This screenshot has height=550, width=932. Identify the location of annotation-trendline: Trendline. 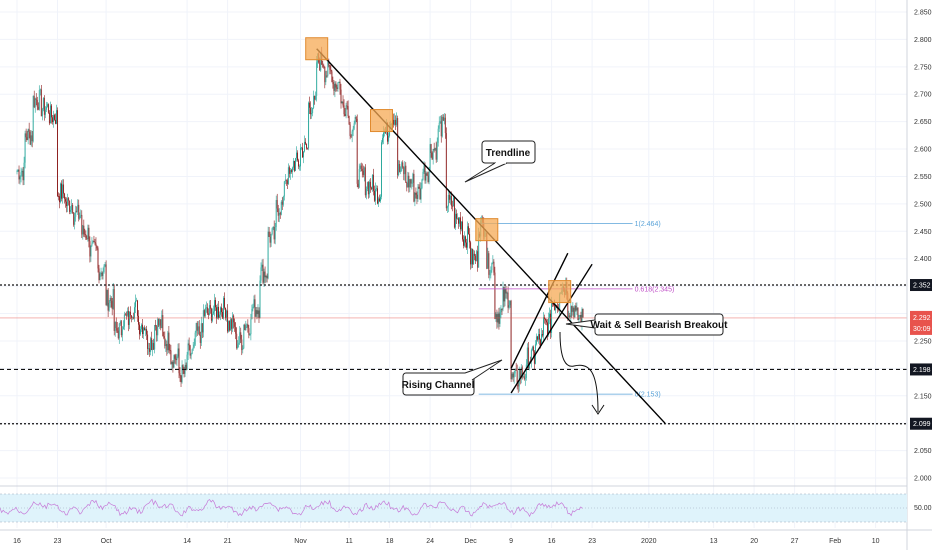
(500, 161).